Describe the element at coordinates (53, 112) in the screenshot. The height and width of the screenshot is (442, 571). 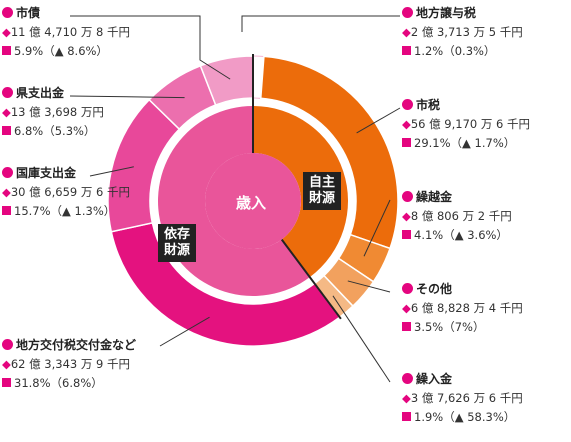
I see `slice-label-kenshishutsukin: 県支出金 ◆13 億 3,698 万円 6.8%（5.3%）` at that location.